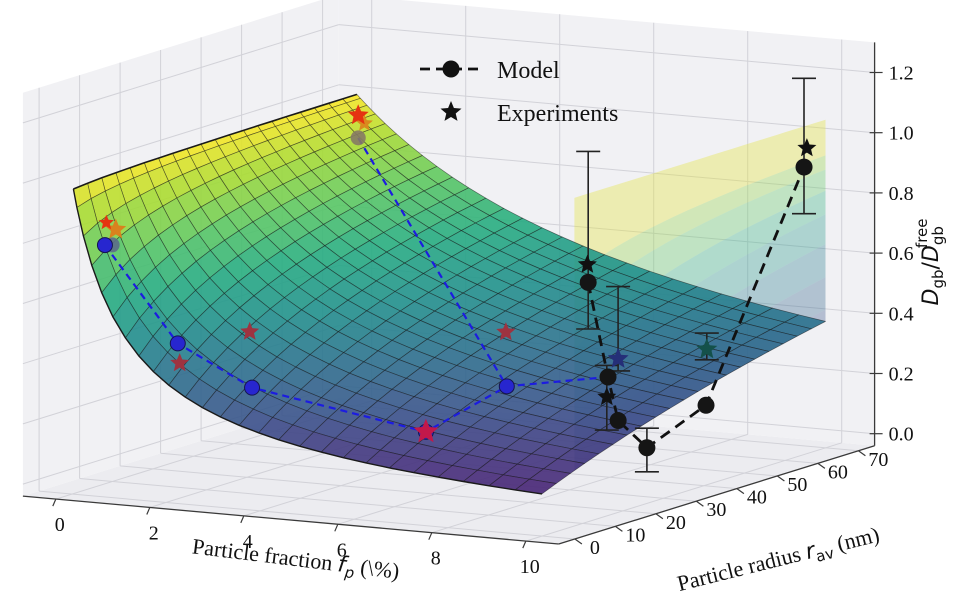 This screenshot has height=602, width=966. What do you see at coordinates (530, 567) in the screenshot?
I see `x-tick-label: 10` at bounding box center [530, 567].